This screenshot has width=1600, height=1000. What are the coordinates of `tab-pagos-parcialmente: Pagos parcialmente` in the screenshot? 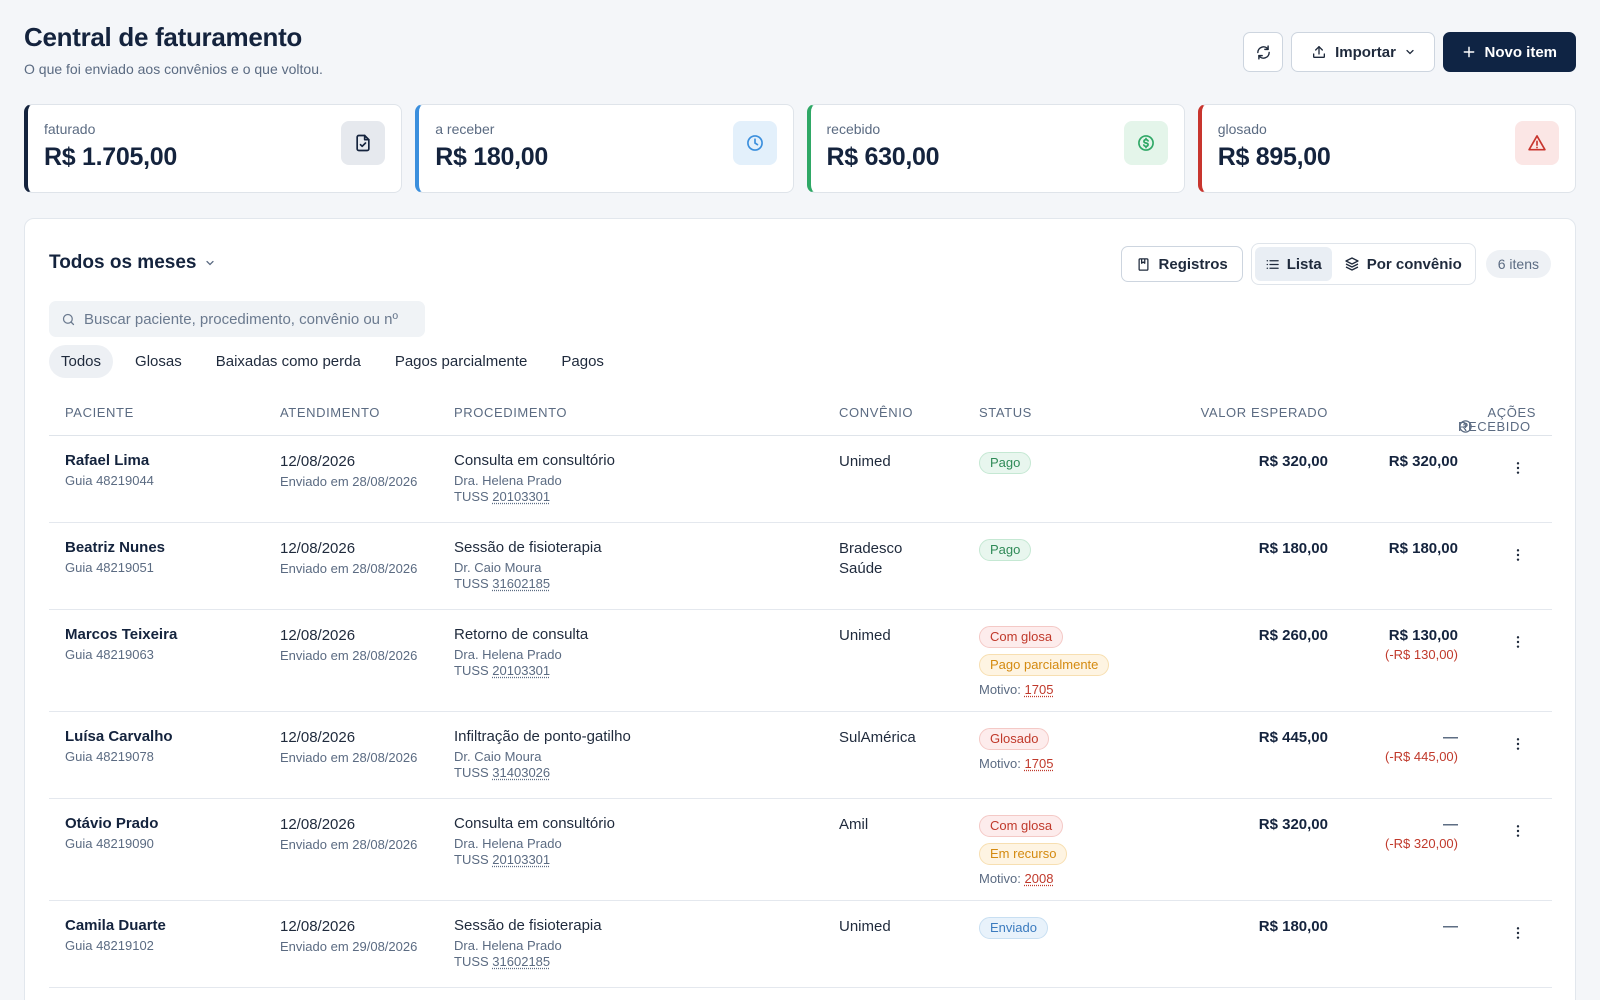 It's located at (461, 361).